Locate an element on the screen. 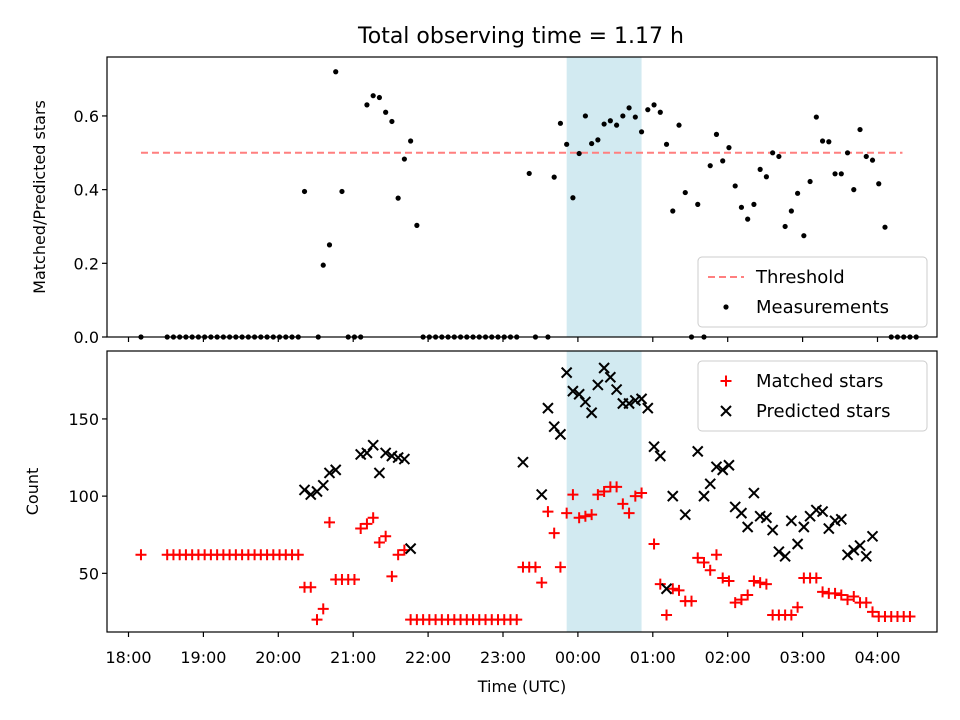  y-tick-label: 0.0 is located at coordinates (86, 337).